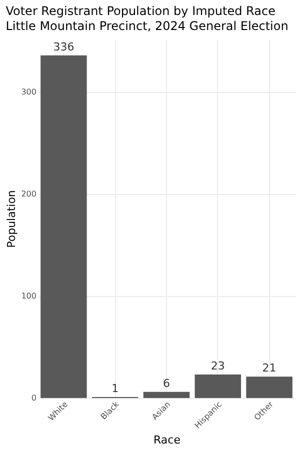 The width and height of the screenshot is (300, 450). Describe the element at coordinates (217, 366) in the screenshot. I see `data-label: 23` at that location.